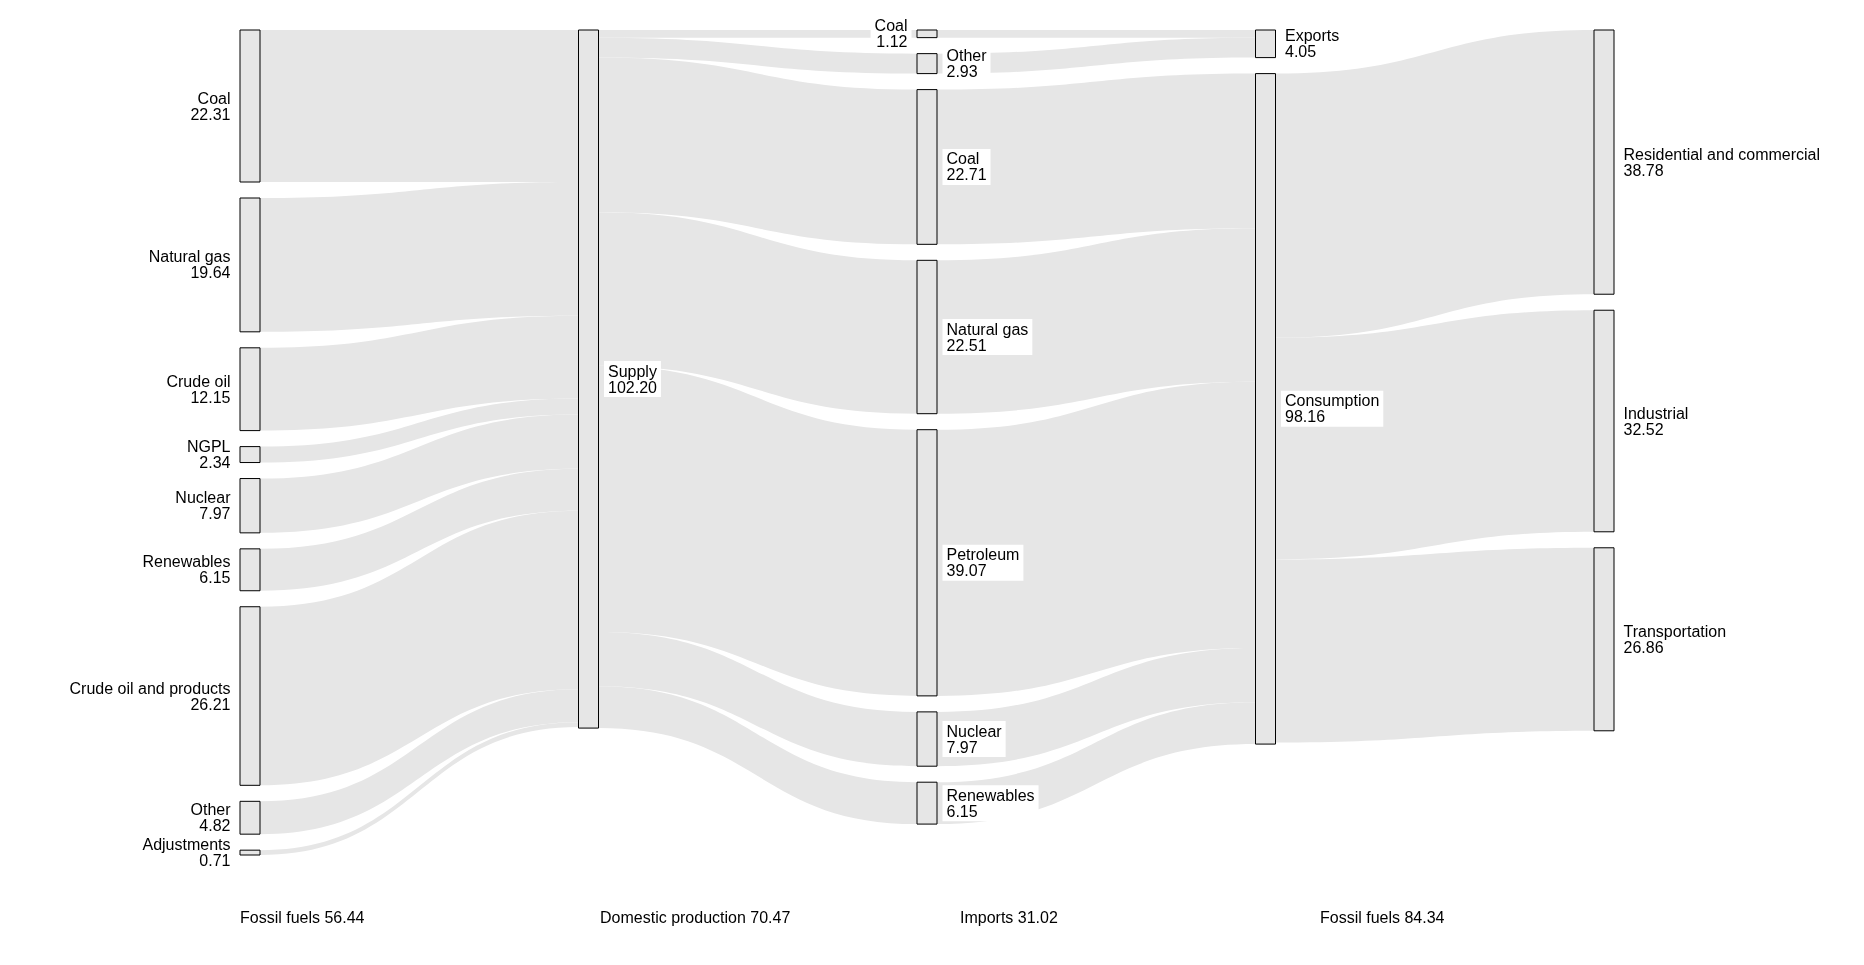 The image size is (1864, 965). Describe the element at coordinates (983, 555) in the screenshot. I see `category-label: Petroleum` at that location.